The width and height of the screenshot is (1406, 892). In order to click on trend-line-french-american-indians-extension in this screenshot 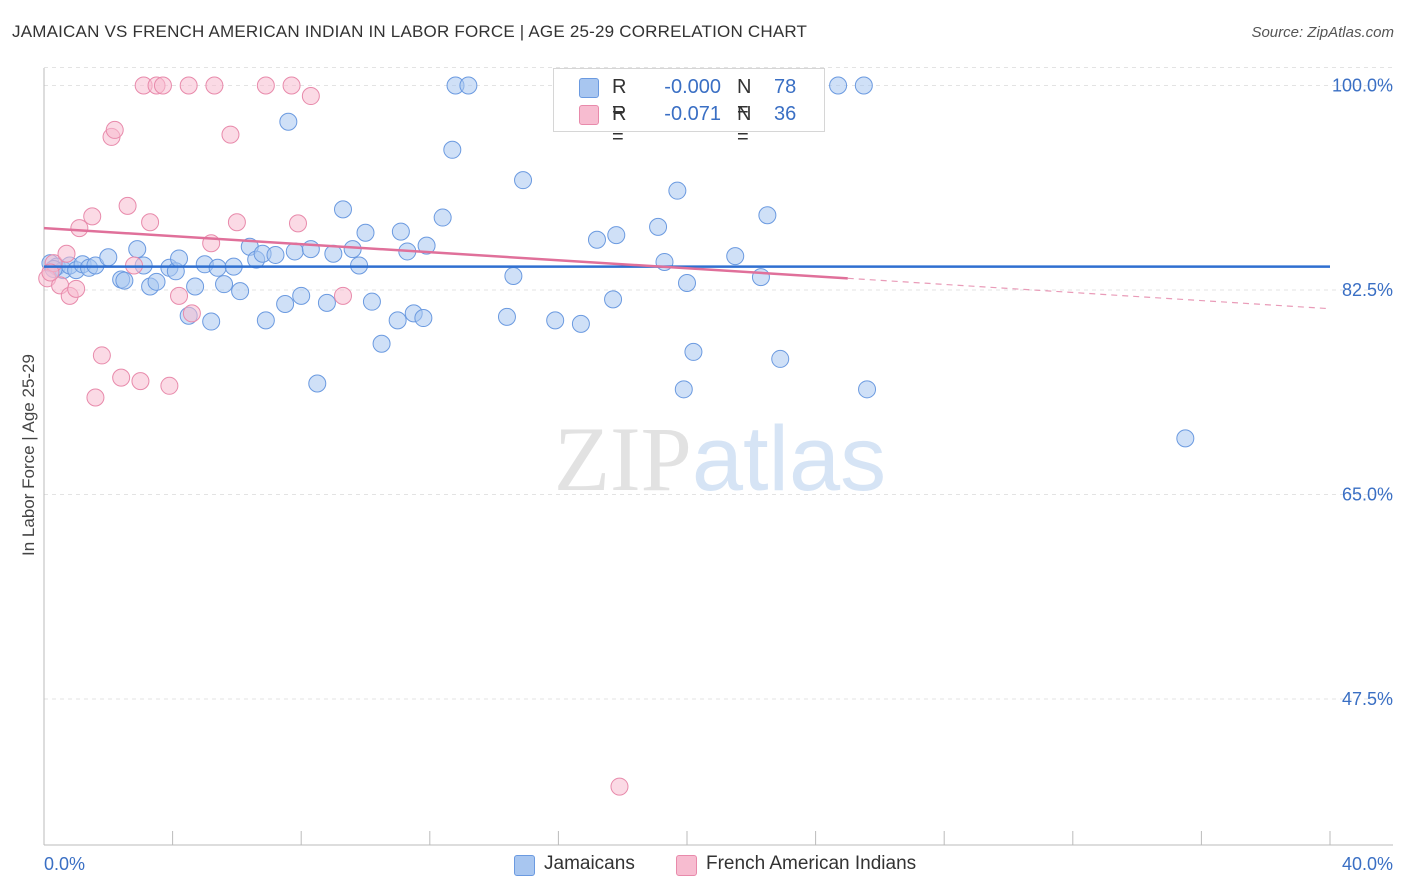, I will do `click(1089, 293)`.